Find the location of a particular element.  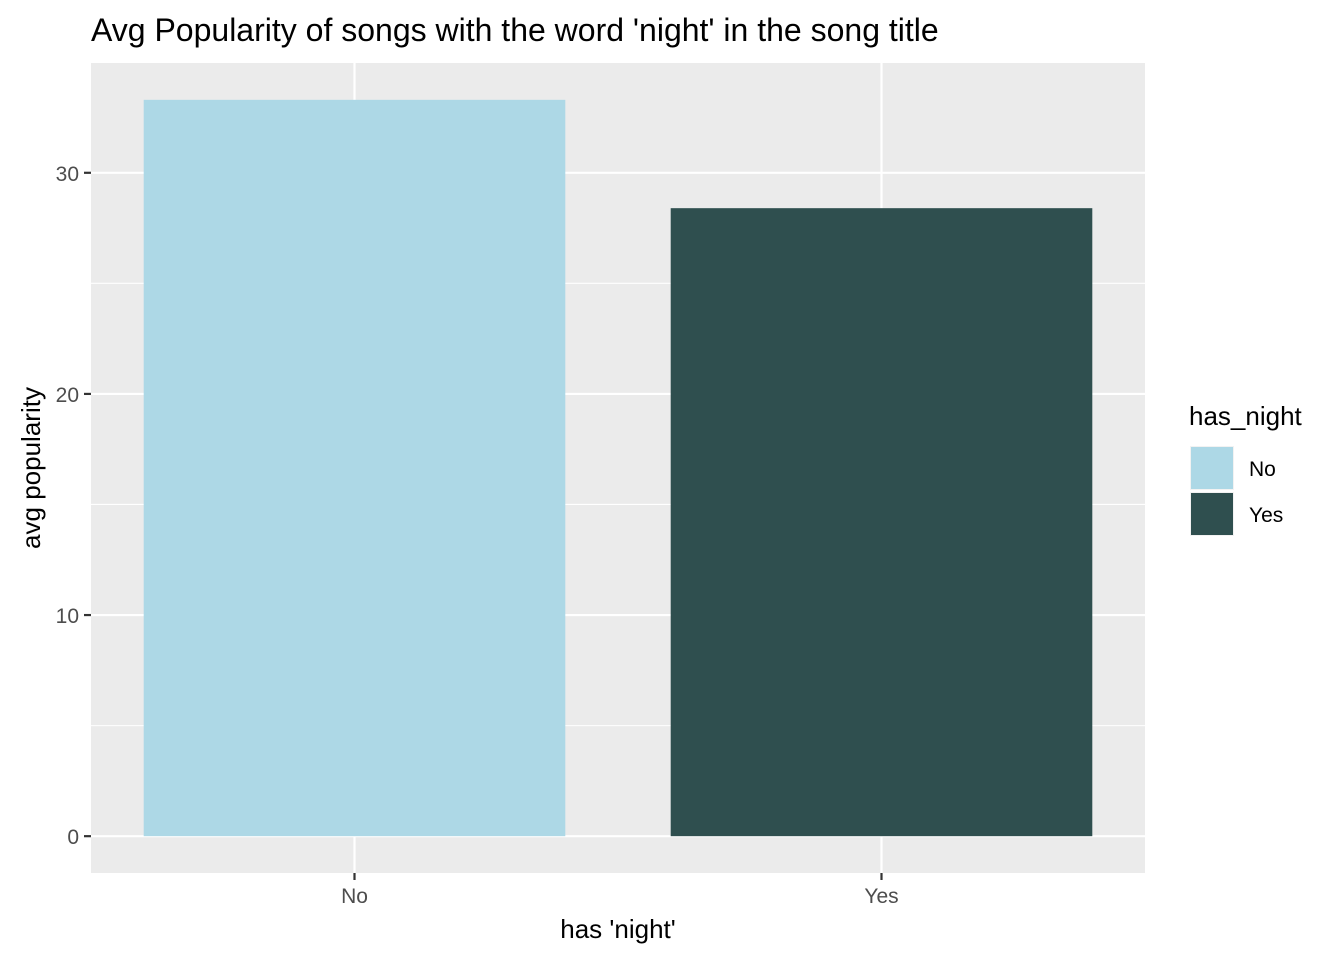

legend-title: has_night is located at coordinates (1246, 416).